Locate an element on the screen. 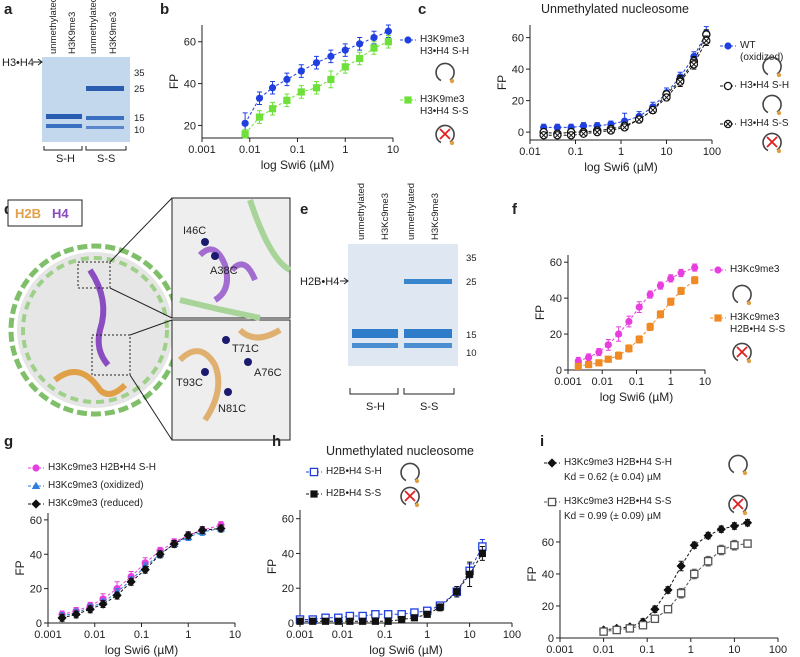 The height and width of the screenshot is (657, 800). legend-label: H3Kc9me3 (reduced) is located at coordinates (96, 503).